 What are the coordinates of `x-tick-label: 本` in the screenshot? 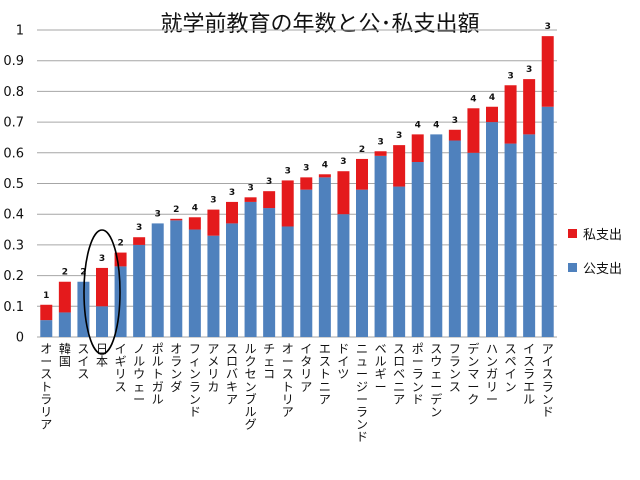 It's located at (102, 362).